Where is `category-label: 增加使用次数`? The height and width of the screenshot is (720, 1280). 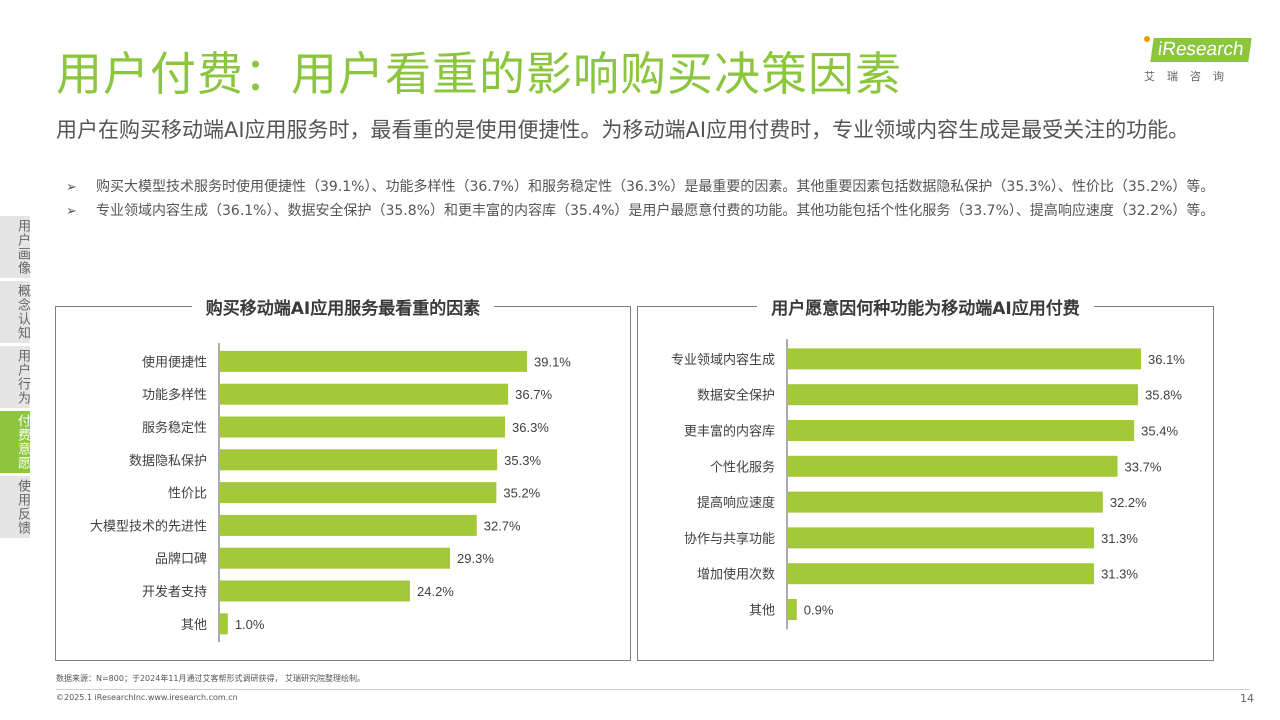 category-label: 增加使用次数 is located at coordinates (736, 575).